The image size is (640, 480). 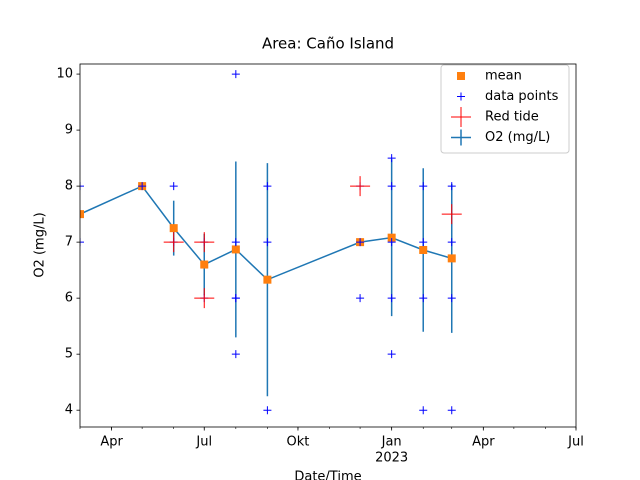 I want to click on legend-label: Red tide, so click(x=512, y=117).